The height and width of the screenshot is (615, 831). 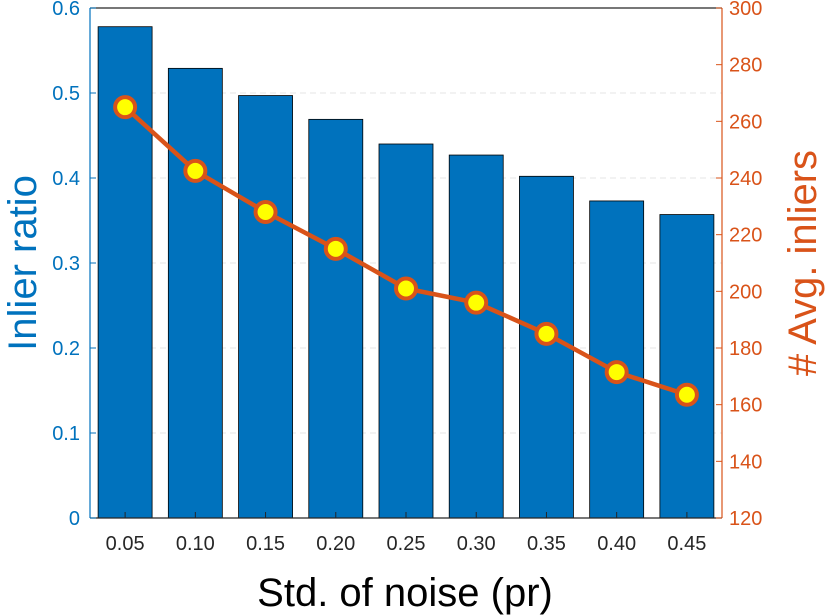 I want to click on x-tick-label: 0.05, so click(x=125, y=544).